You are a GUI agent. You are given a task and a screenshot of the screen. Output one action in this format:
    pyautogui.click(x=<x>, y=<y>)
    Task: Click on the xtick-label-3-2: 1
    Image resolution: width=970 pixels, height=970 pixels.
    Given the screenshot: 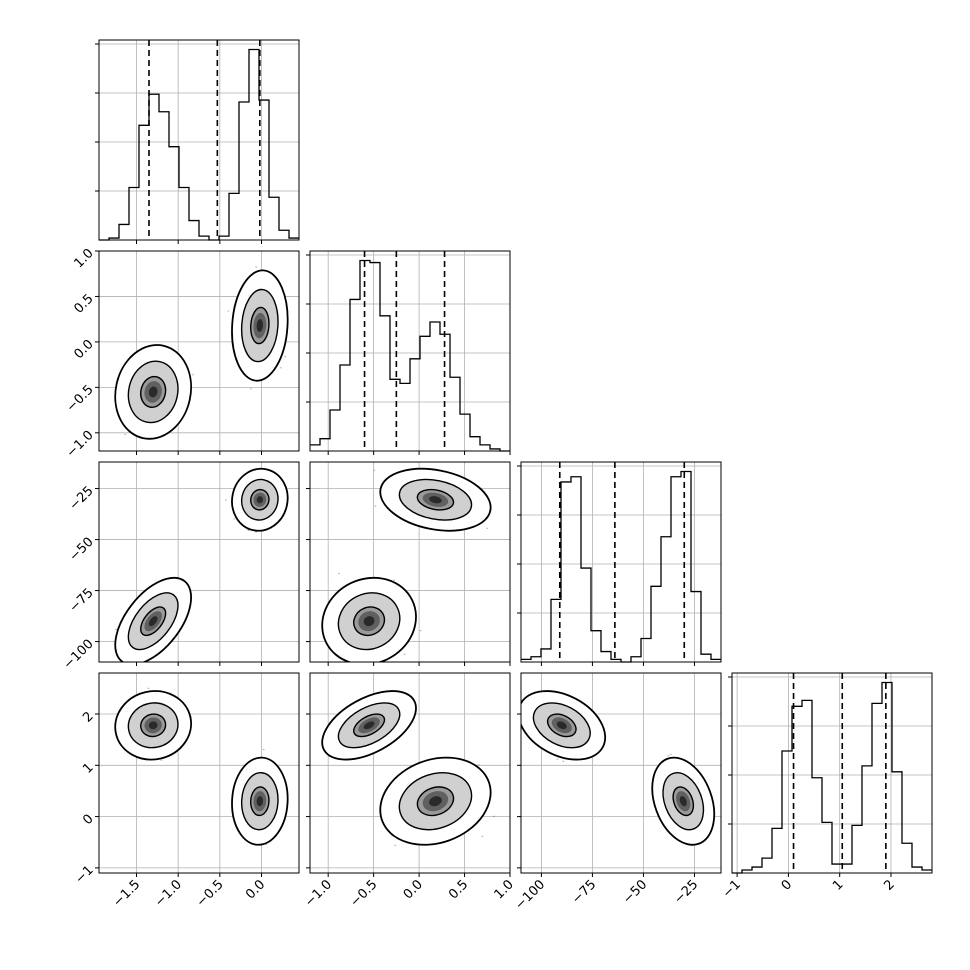 What is the action you would take?
    pyautogui.click(x=838, y=885)
    